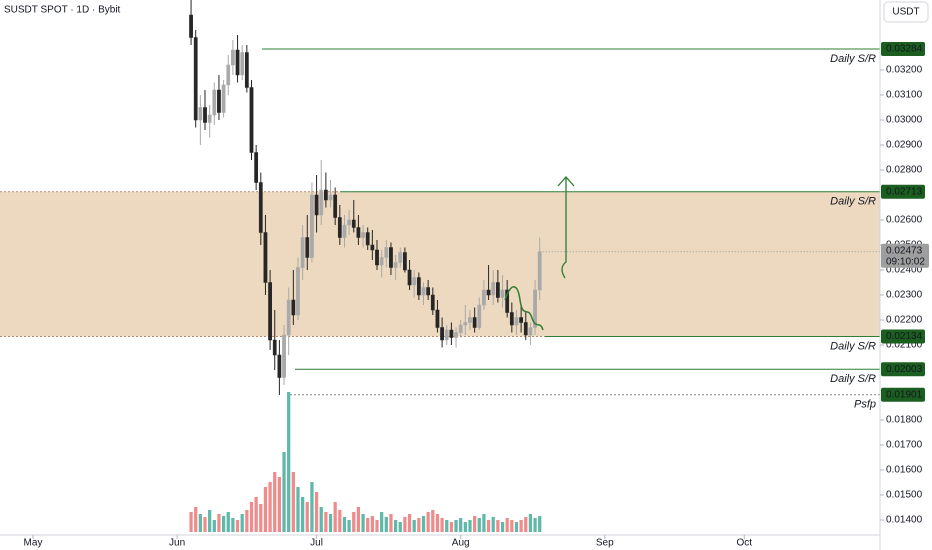  I want to click on chart-title: SUSDT SPOT · 1D · Bybit, so click(62, 10).